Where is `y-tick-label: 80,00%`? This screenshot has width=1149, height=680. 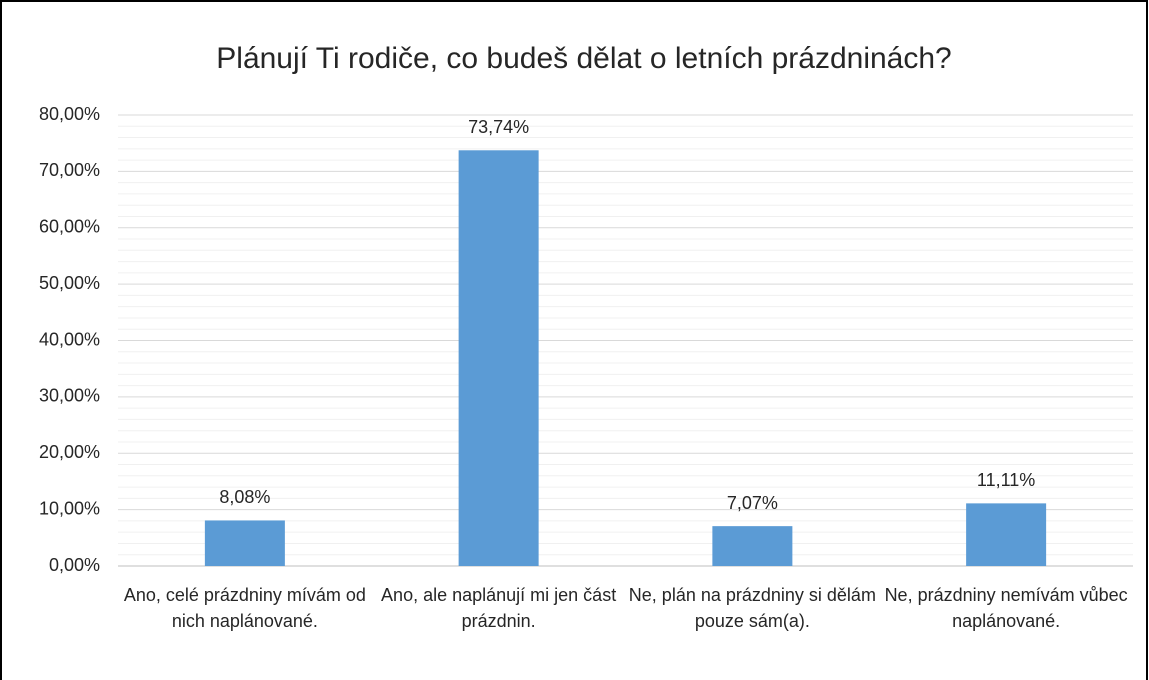
y-tick-label: 80,00% is located at coordinates (69, 114).